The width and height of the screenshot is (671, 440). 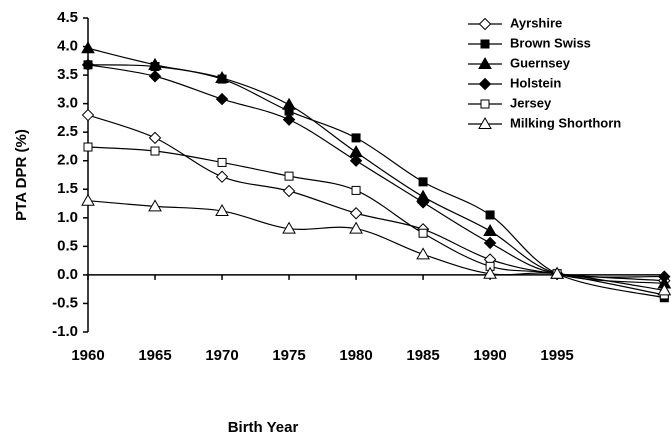 What do you see at coordinates (67, 217) in the screenshot?
I see `y-tick-label: 1.0` at bounding box center [67, 217].